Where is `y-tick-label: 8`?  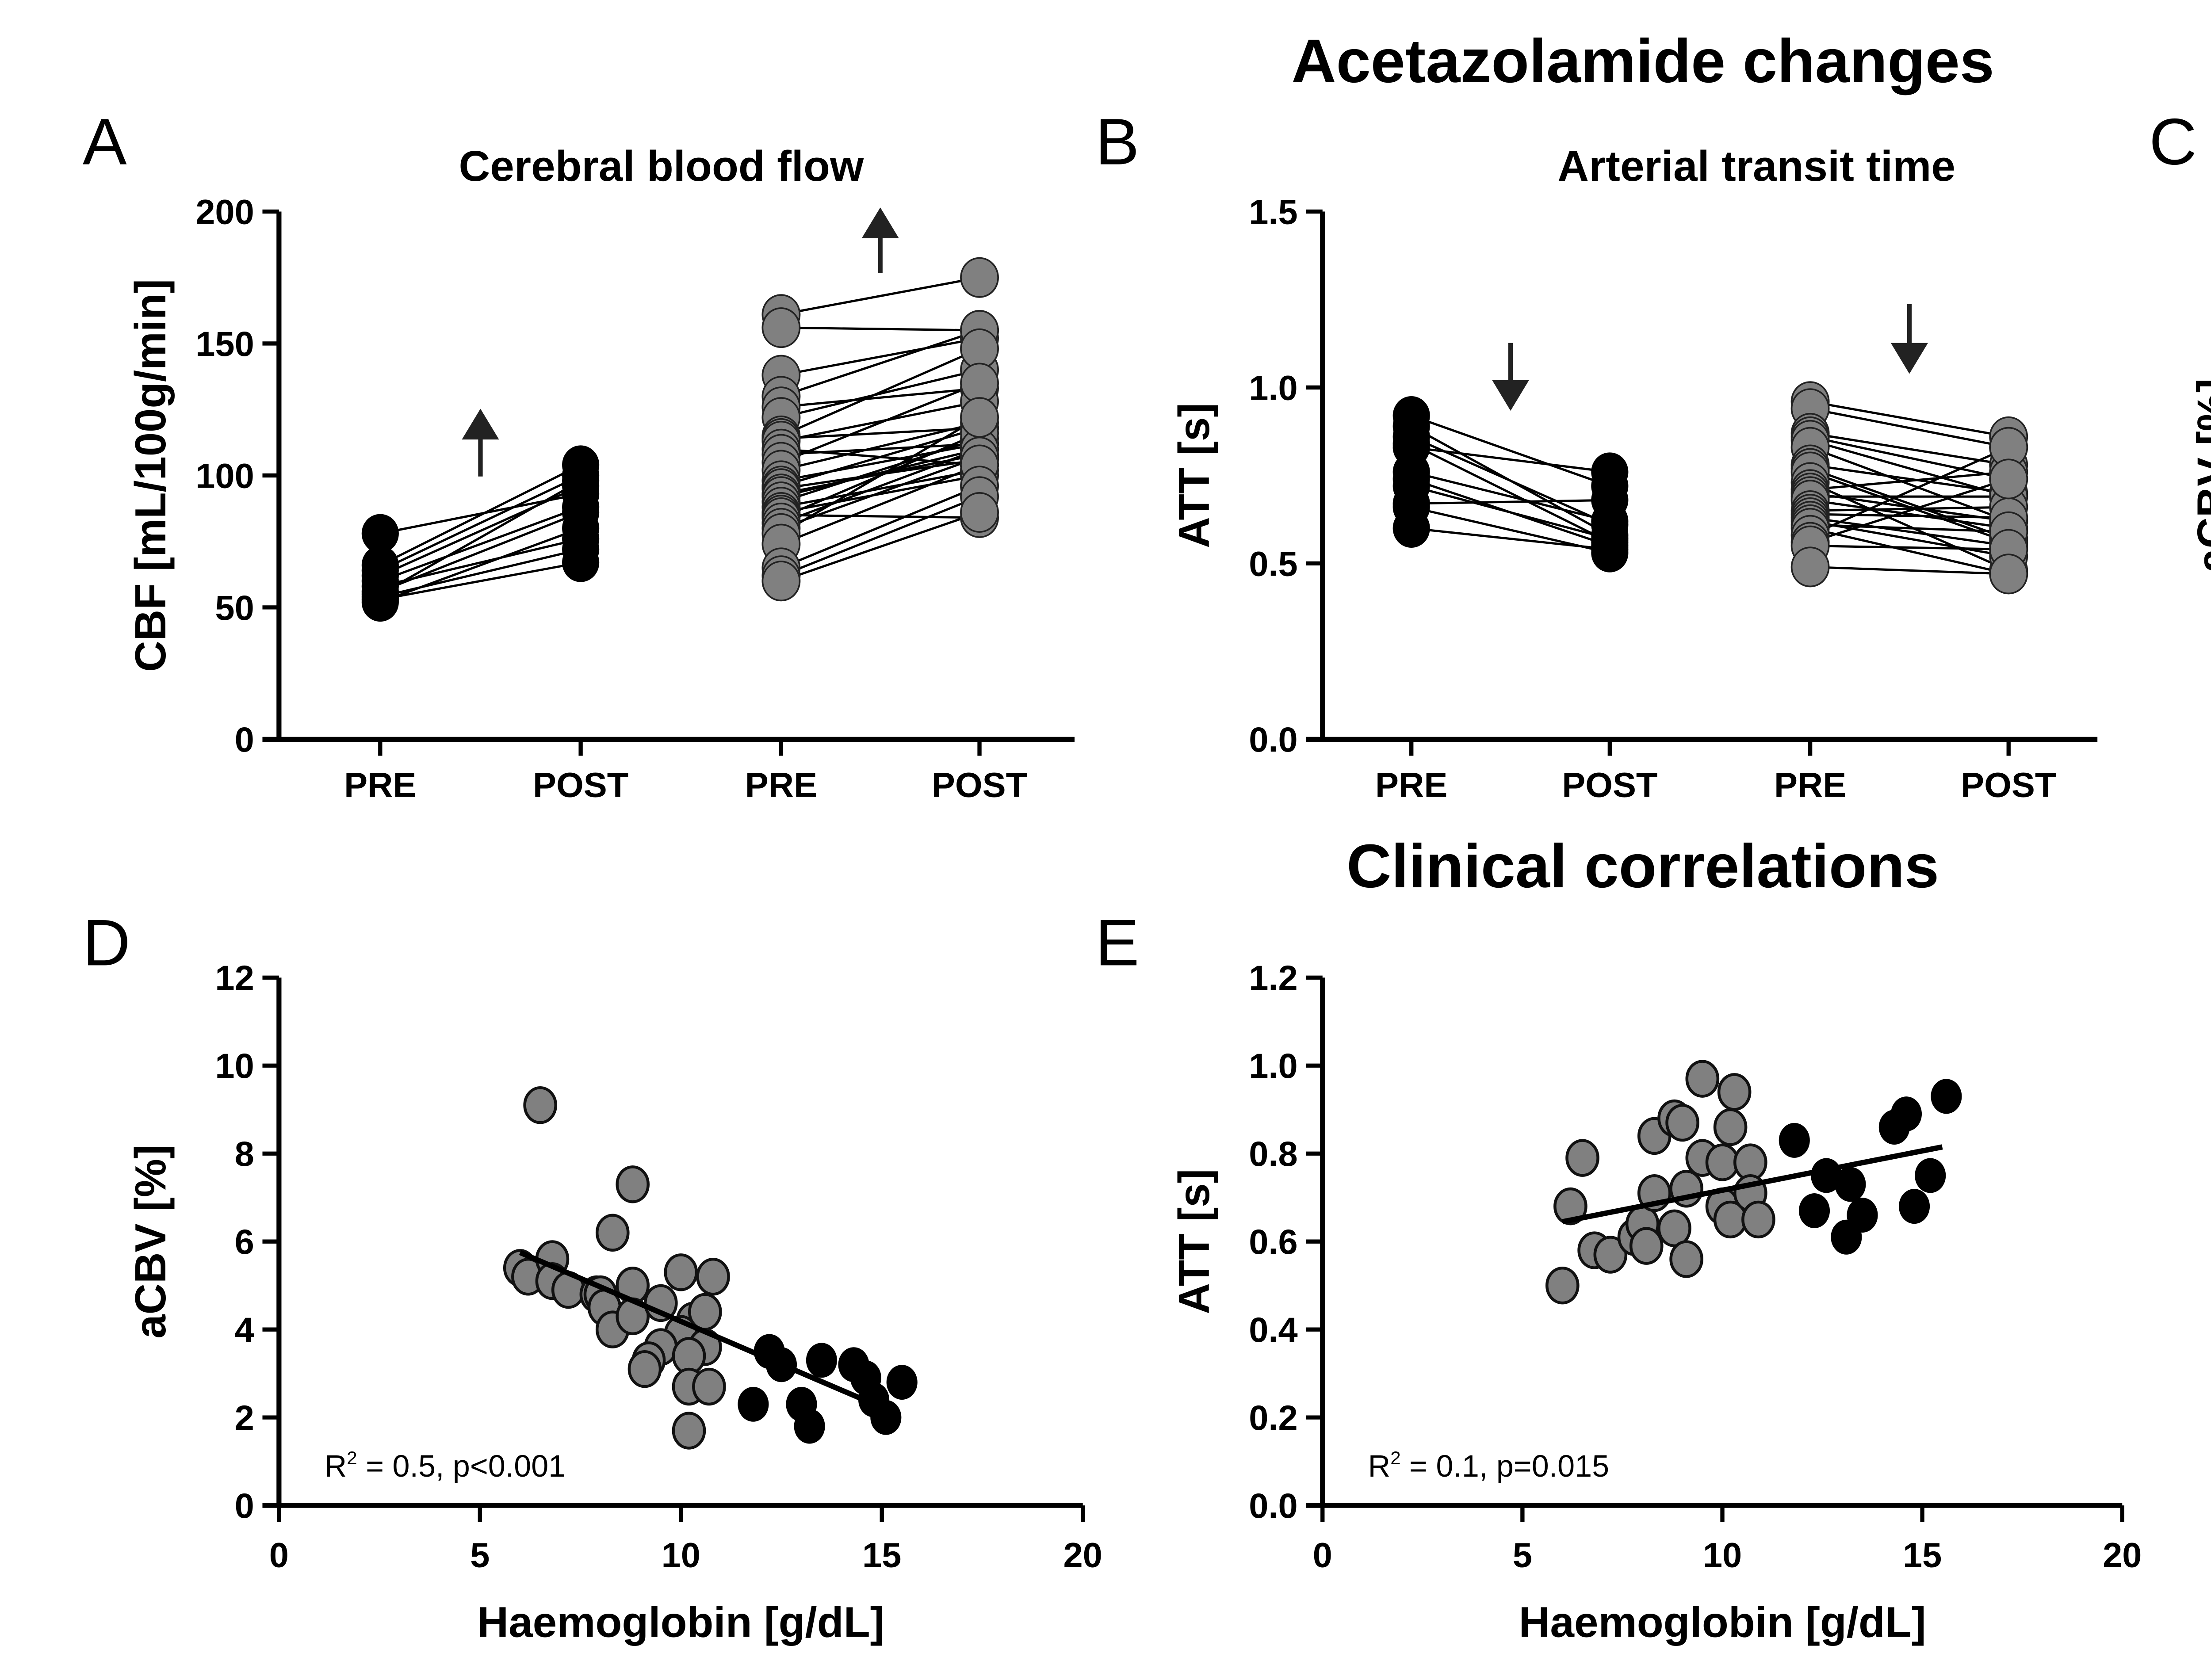
y-tick-label: 8 is located at coordinates (244, 1153).